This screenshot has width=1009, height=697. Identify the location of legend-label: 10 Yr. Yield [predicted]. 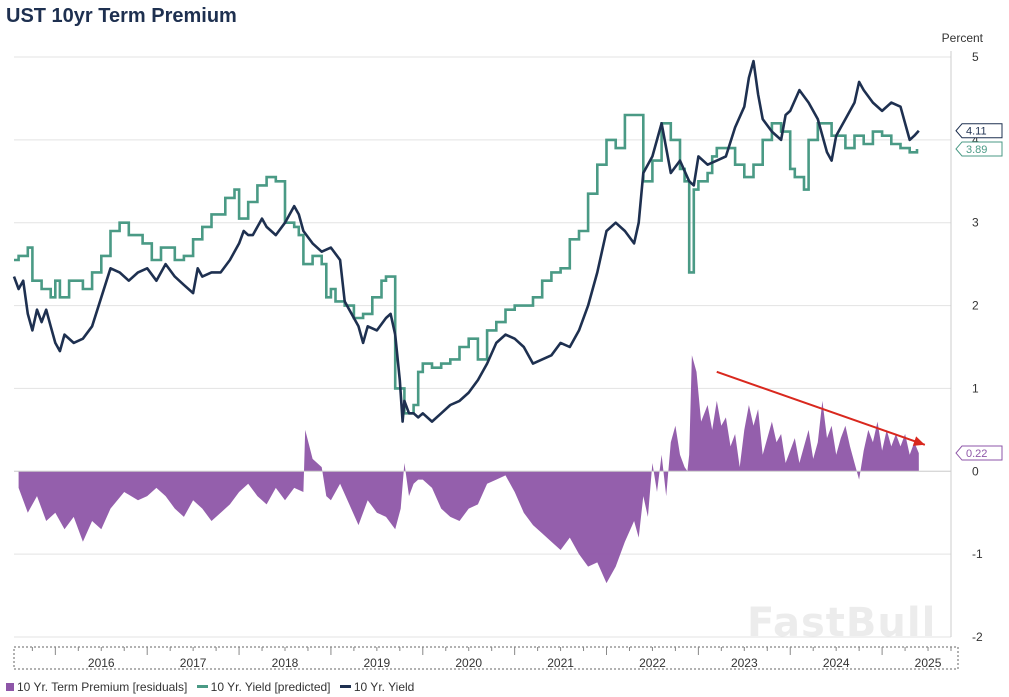
(270, 687).